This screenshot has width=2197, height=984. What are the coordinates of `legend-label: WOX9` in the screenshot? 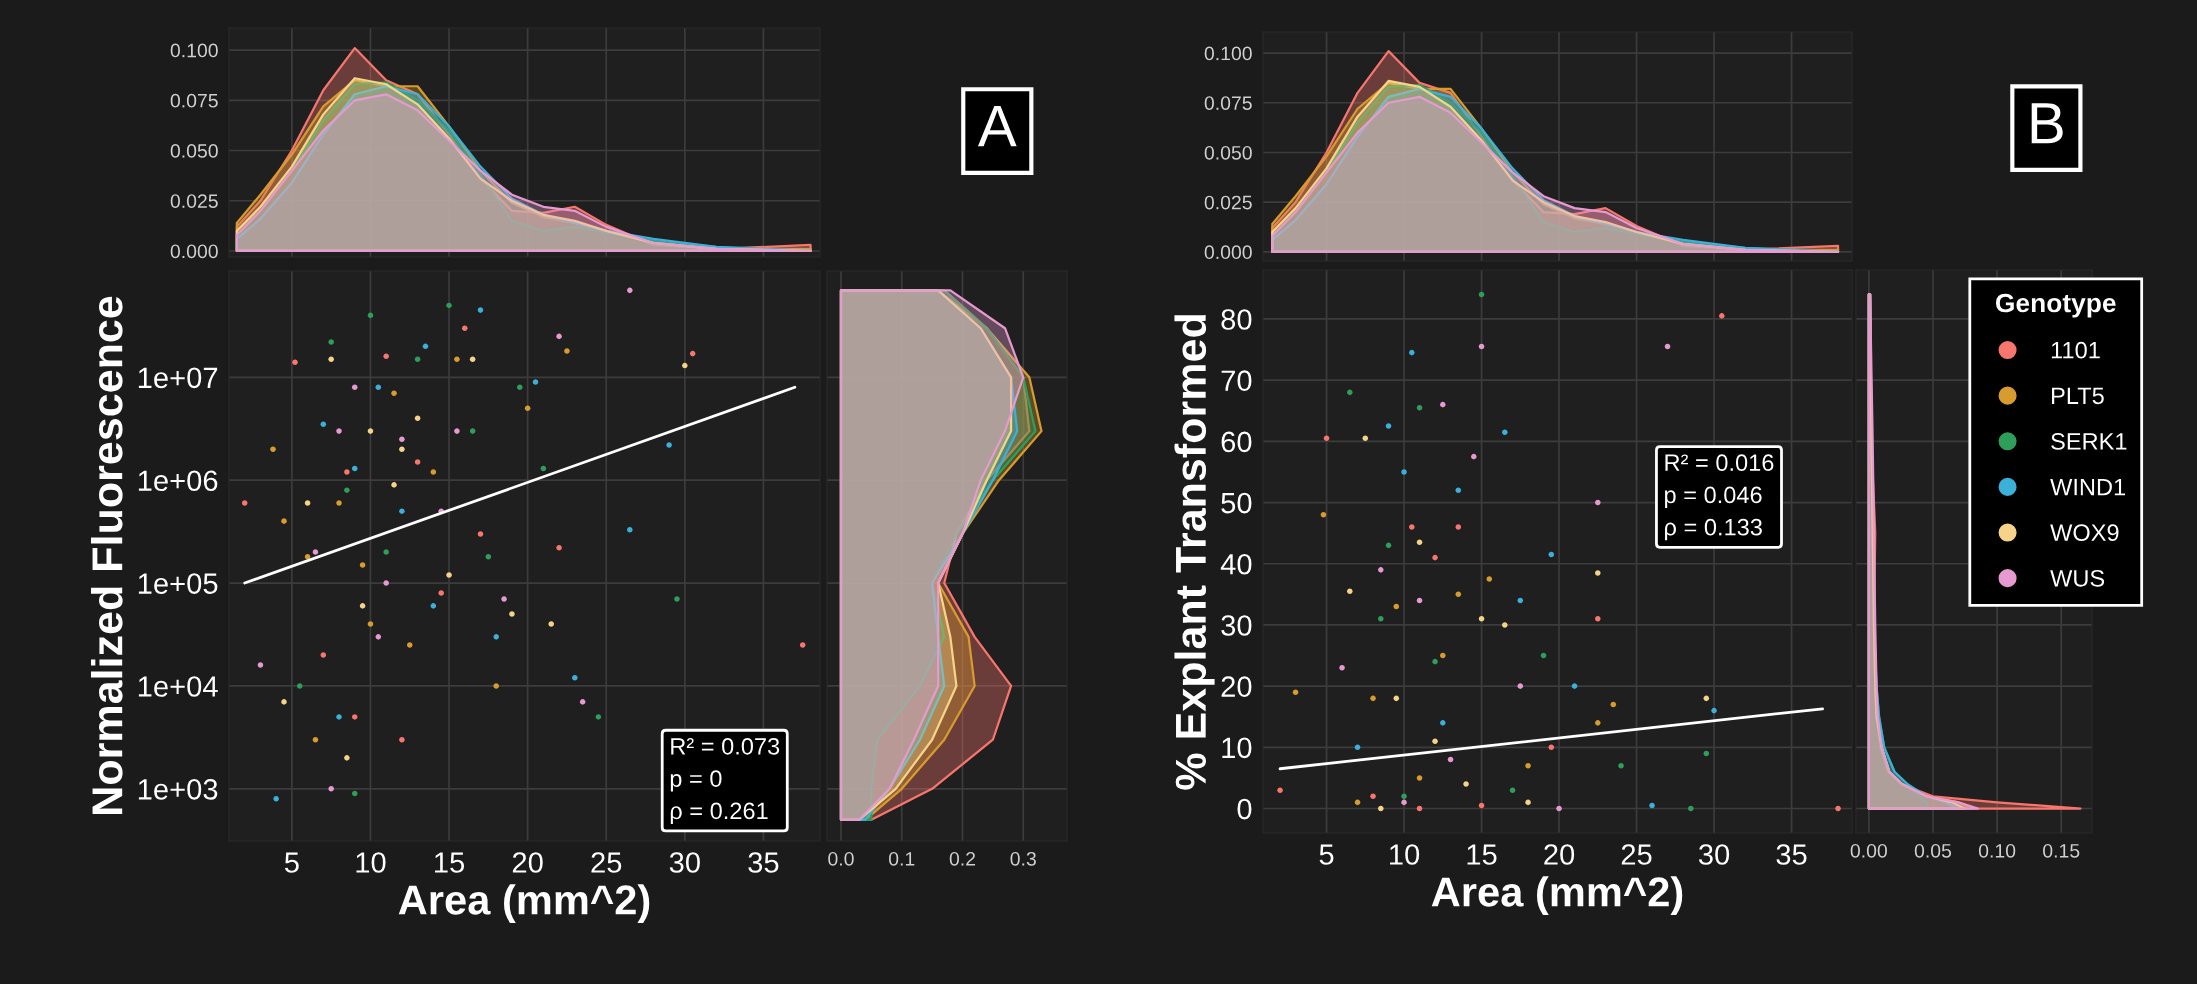 It's located at (2084, 533).